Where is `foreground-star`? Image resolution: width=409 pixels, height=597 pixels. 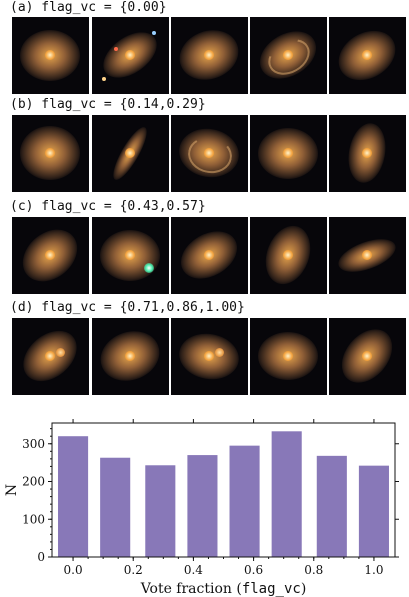
foreground-star is located at coordinates (149, 268).